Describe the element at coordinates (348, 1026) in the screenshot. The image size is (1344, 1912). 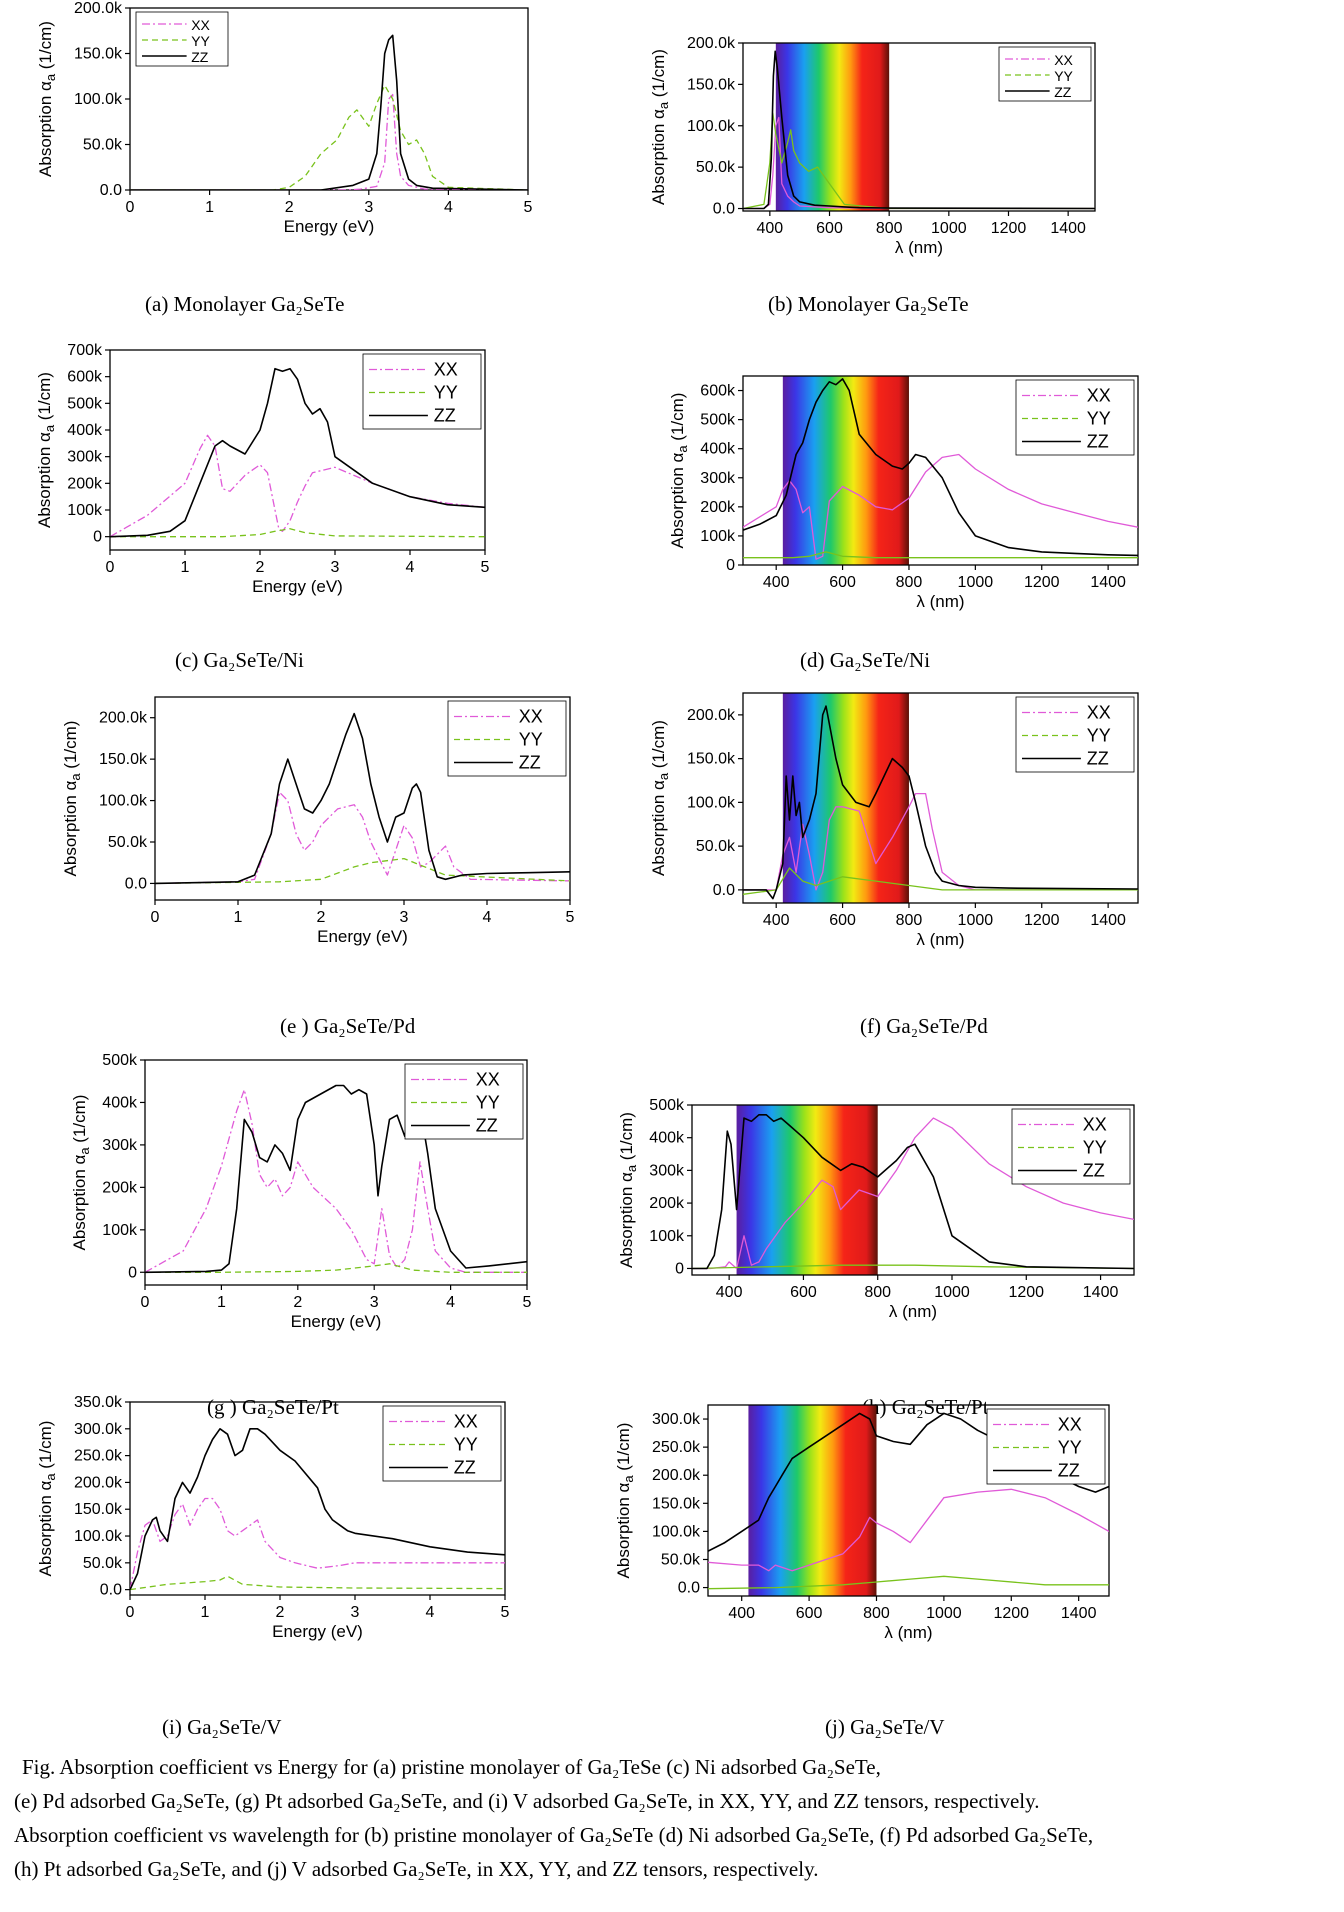
I see `panel-caption-e: (e ) Ga₂SeTe/Pd` at that location.